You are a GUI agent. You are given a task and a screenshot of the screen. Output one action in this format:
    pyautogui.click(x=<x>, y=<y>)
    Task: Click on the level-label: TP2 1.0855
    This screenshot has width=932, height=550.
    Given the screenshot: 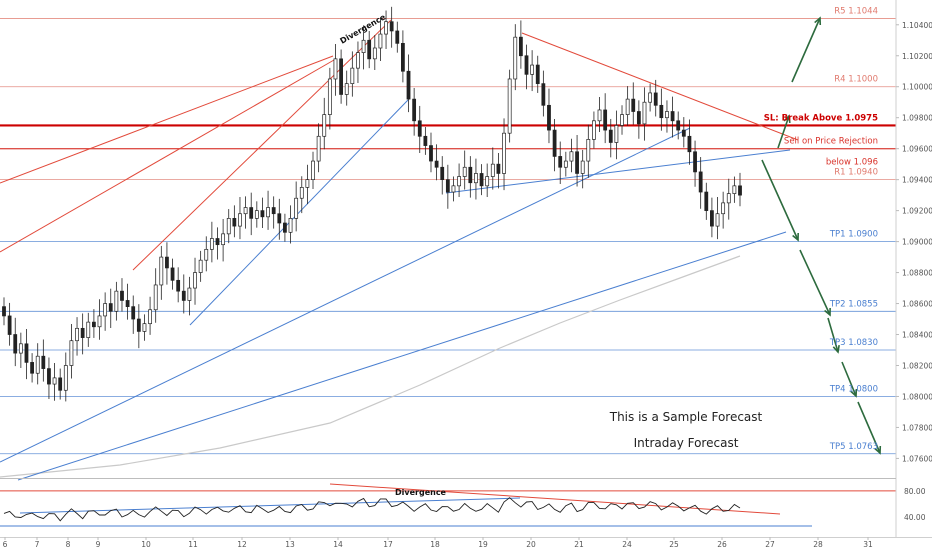 What is the action you would take?
    pyautogui.click(x=853, y=304)
    